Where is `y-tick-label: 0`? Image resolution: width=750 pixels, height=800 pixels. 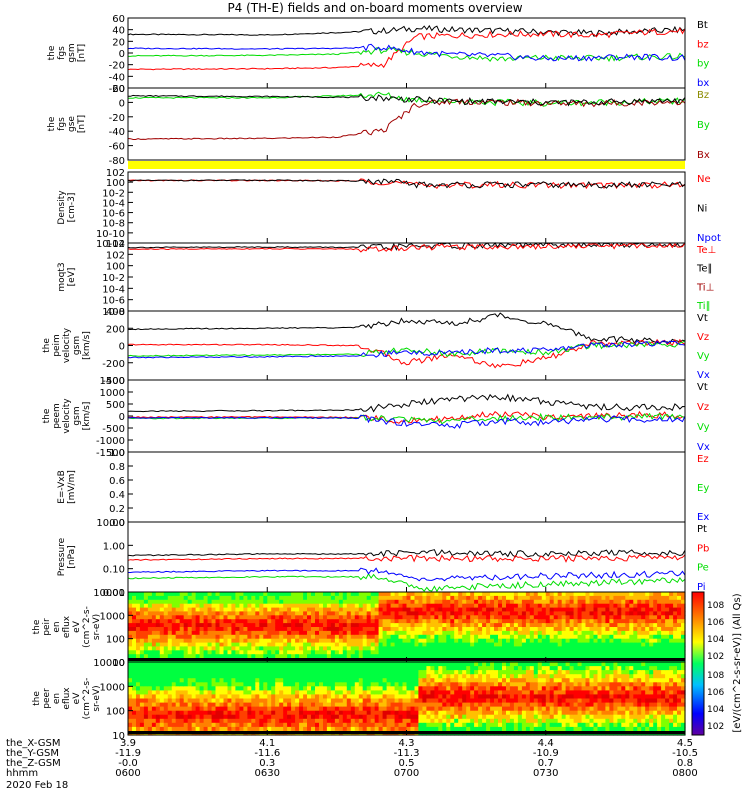
y-tick-label: 0 is located at coordinates (122, 54).